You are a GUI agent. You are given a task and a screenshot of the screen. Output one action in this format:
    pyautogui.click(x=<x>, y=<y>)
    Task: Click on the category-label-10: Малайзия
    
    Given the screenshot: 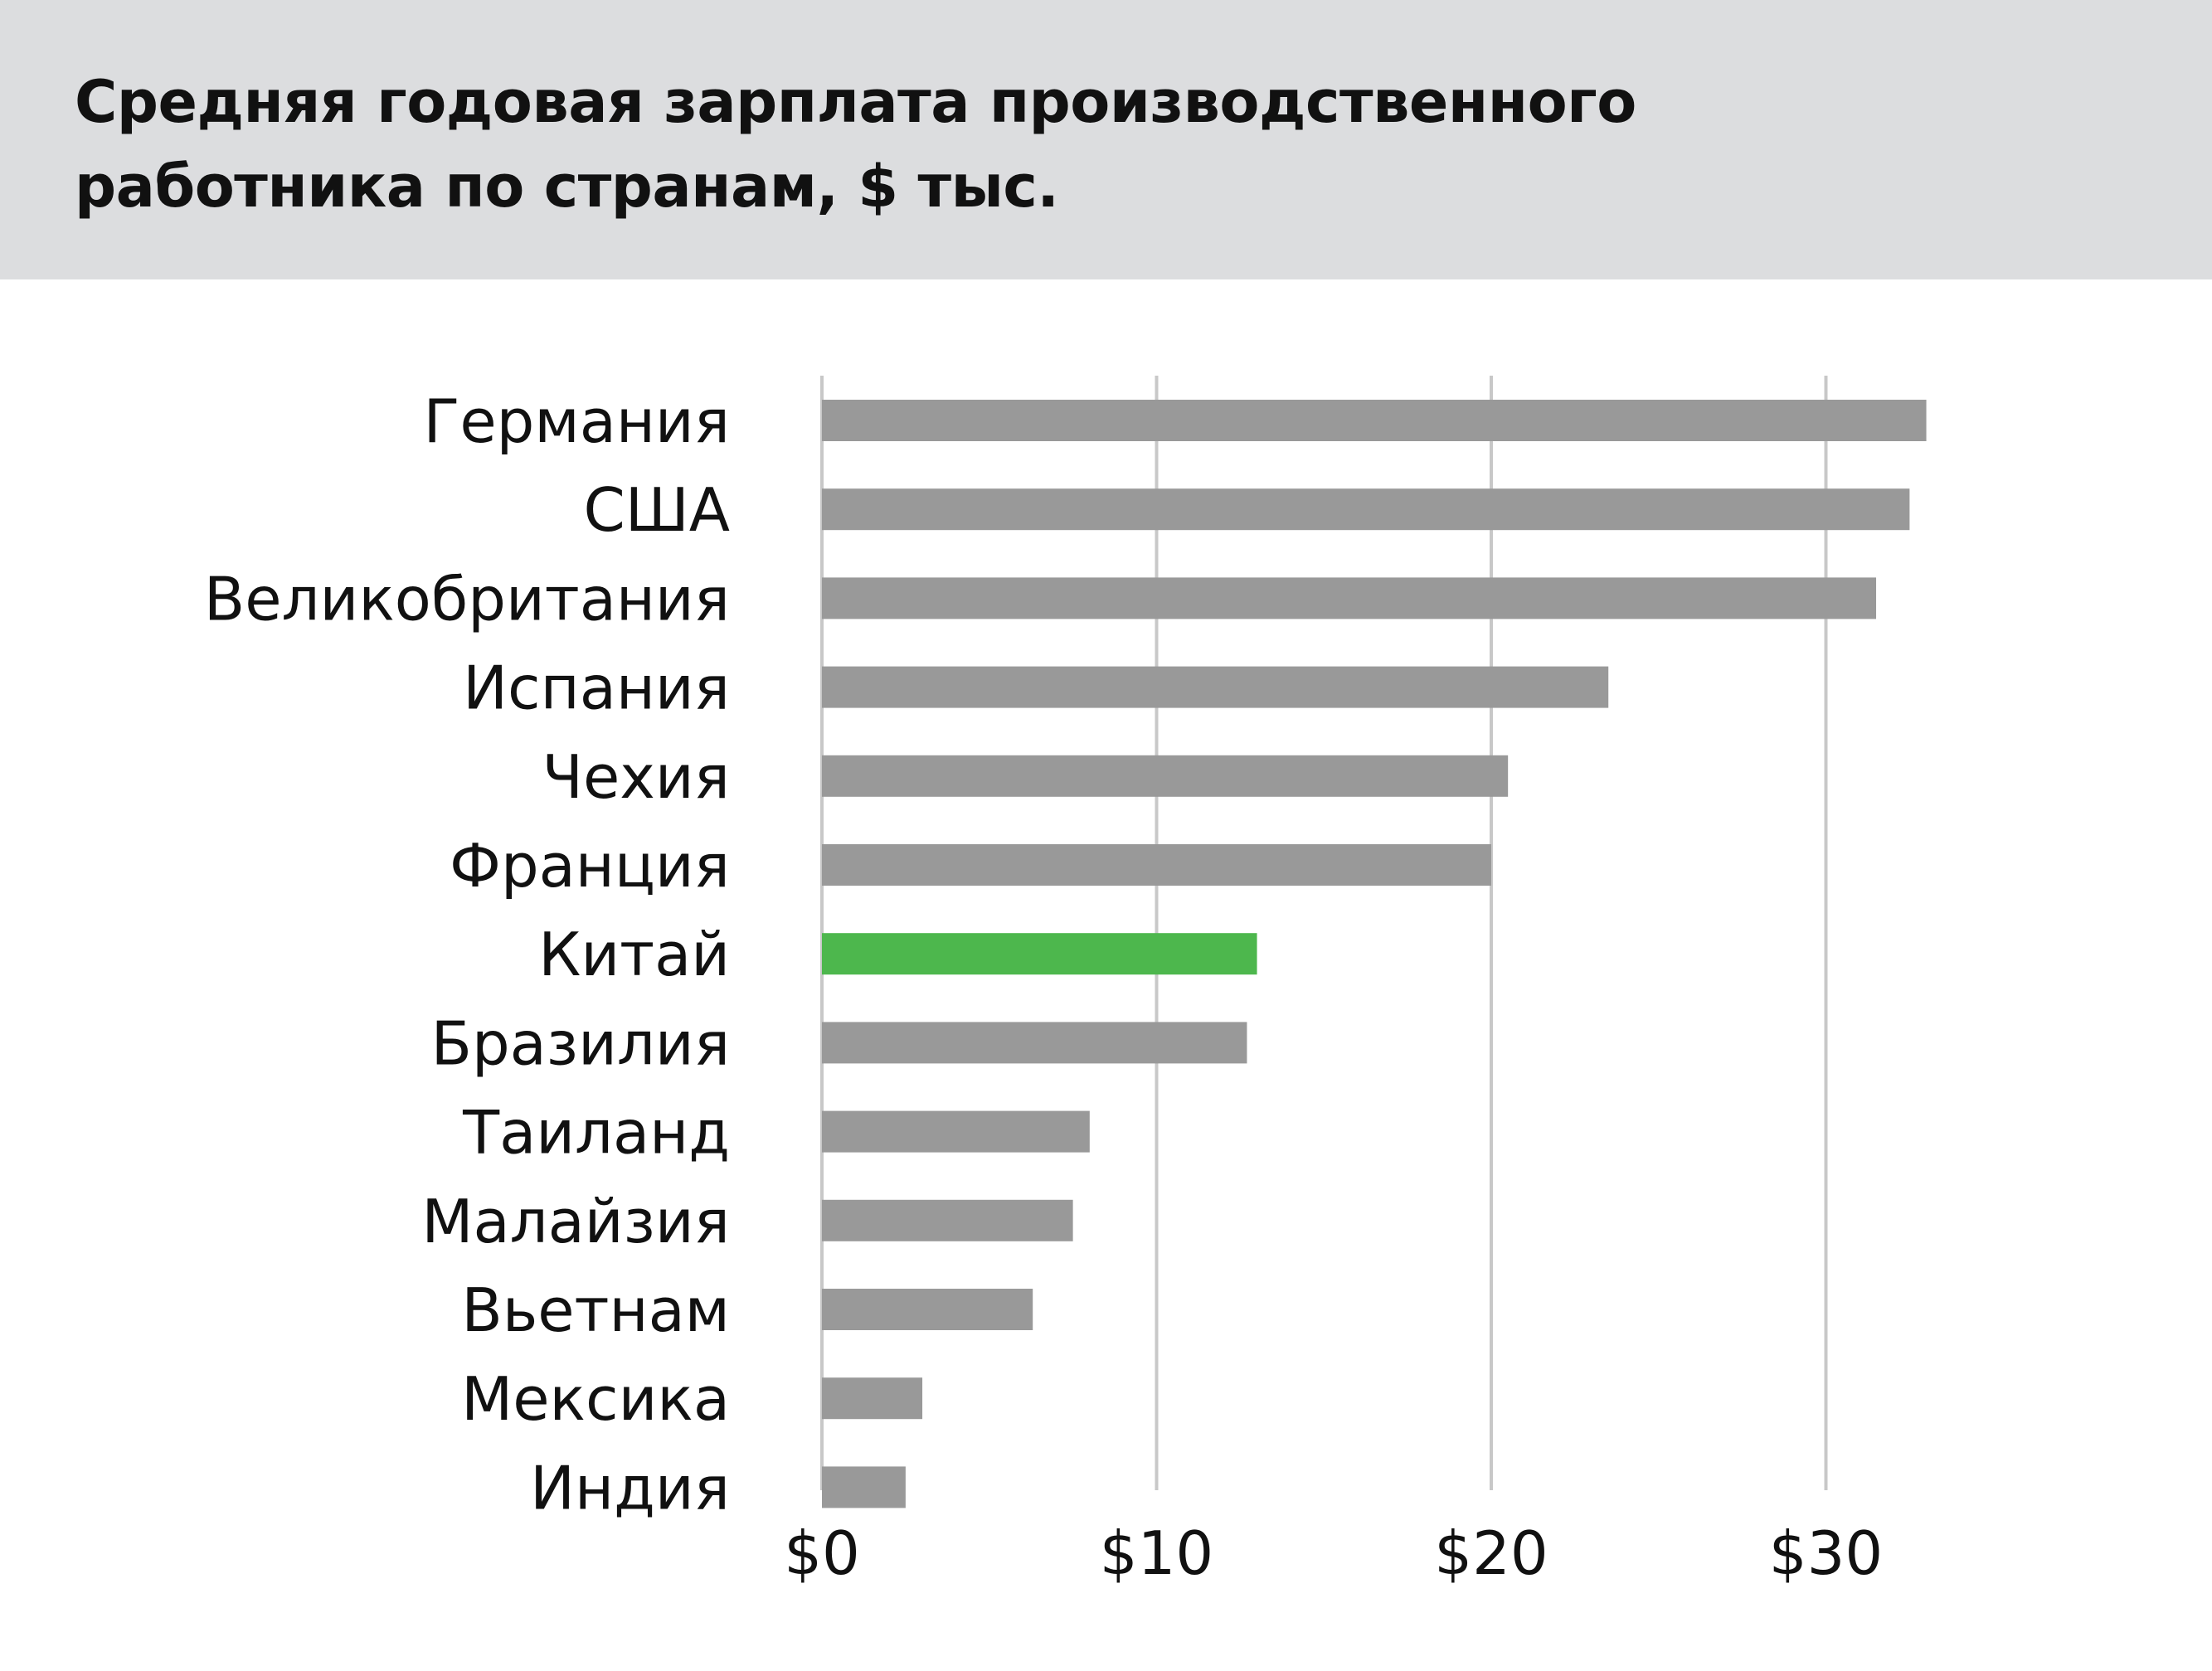 What is the action you would take?
    pyautogui.click(x=575, y=1221)
    